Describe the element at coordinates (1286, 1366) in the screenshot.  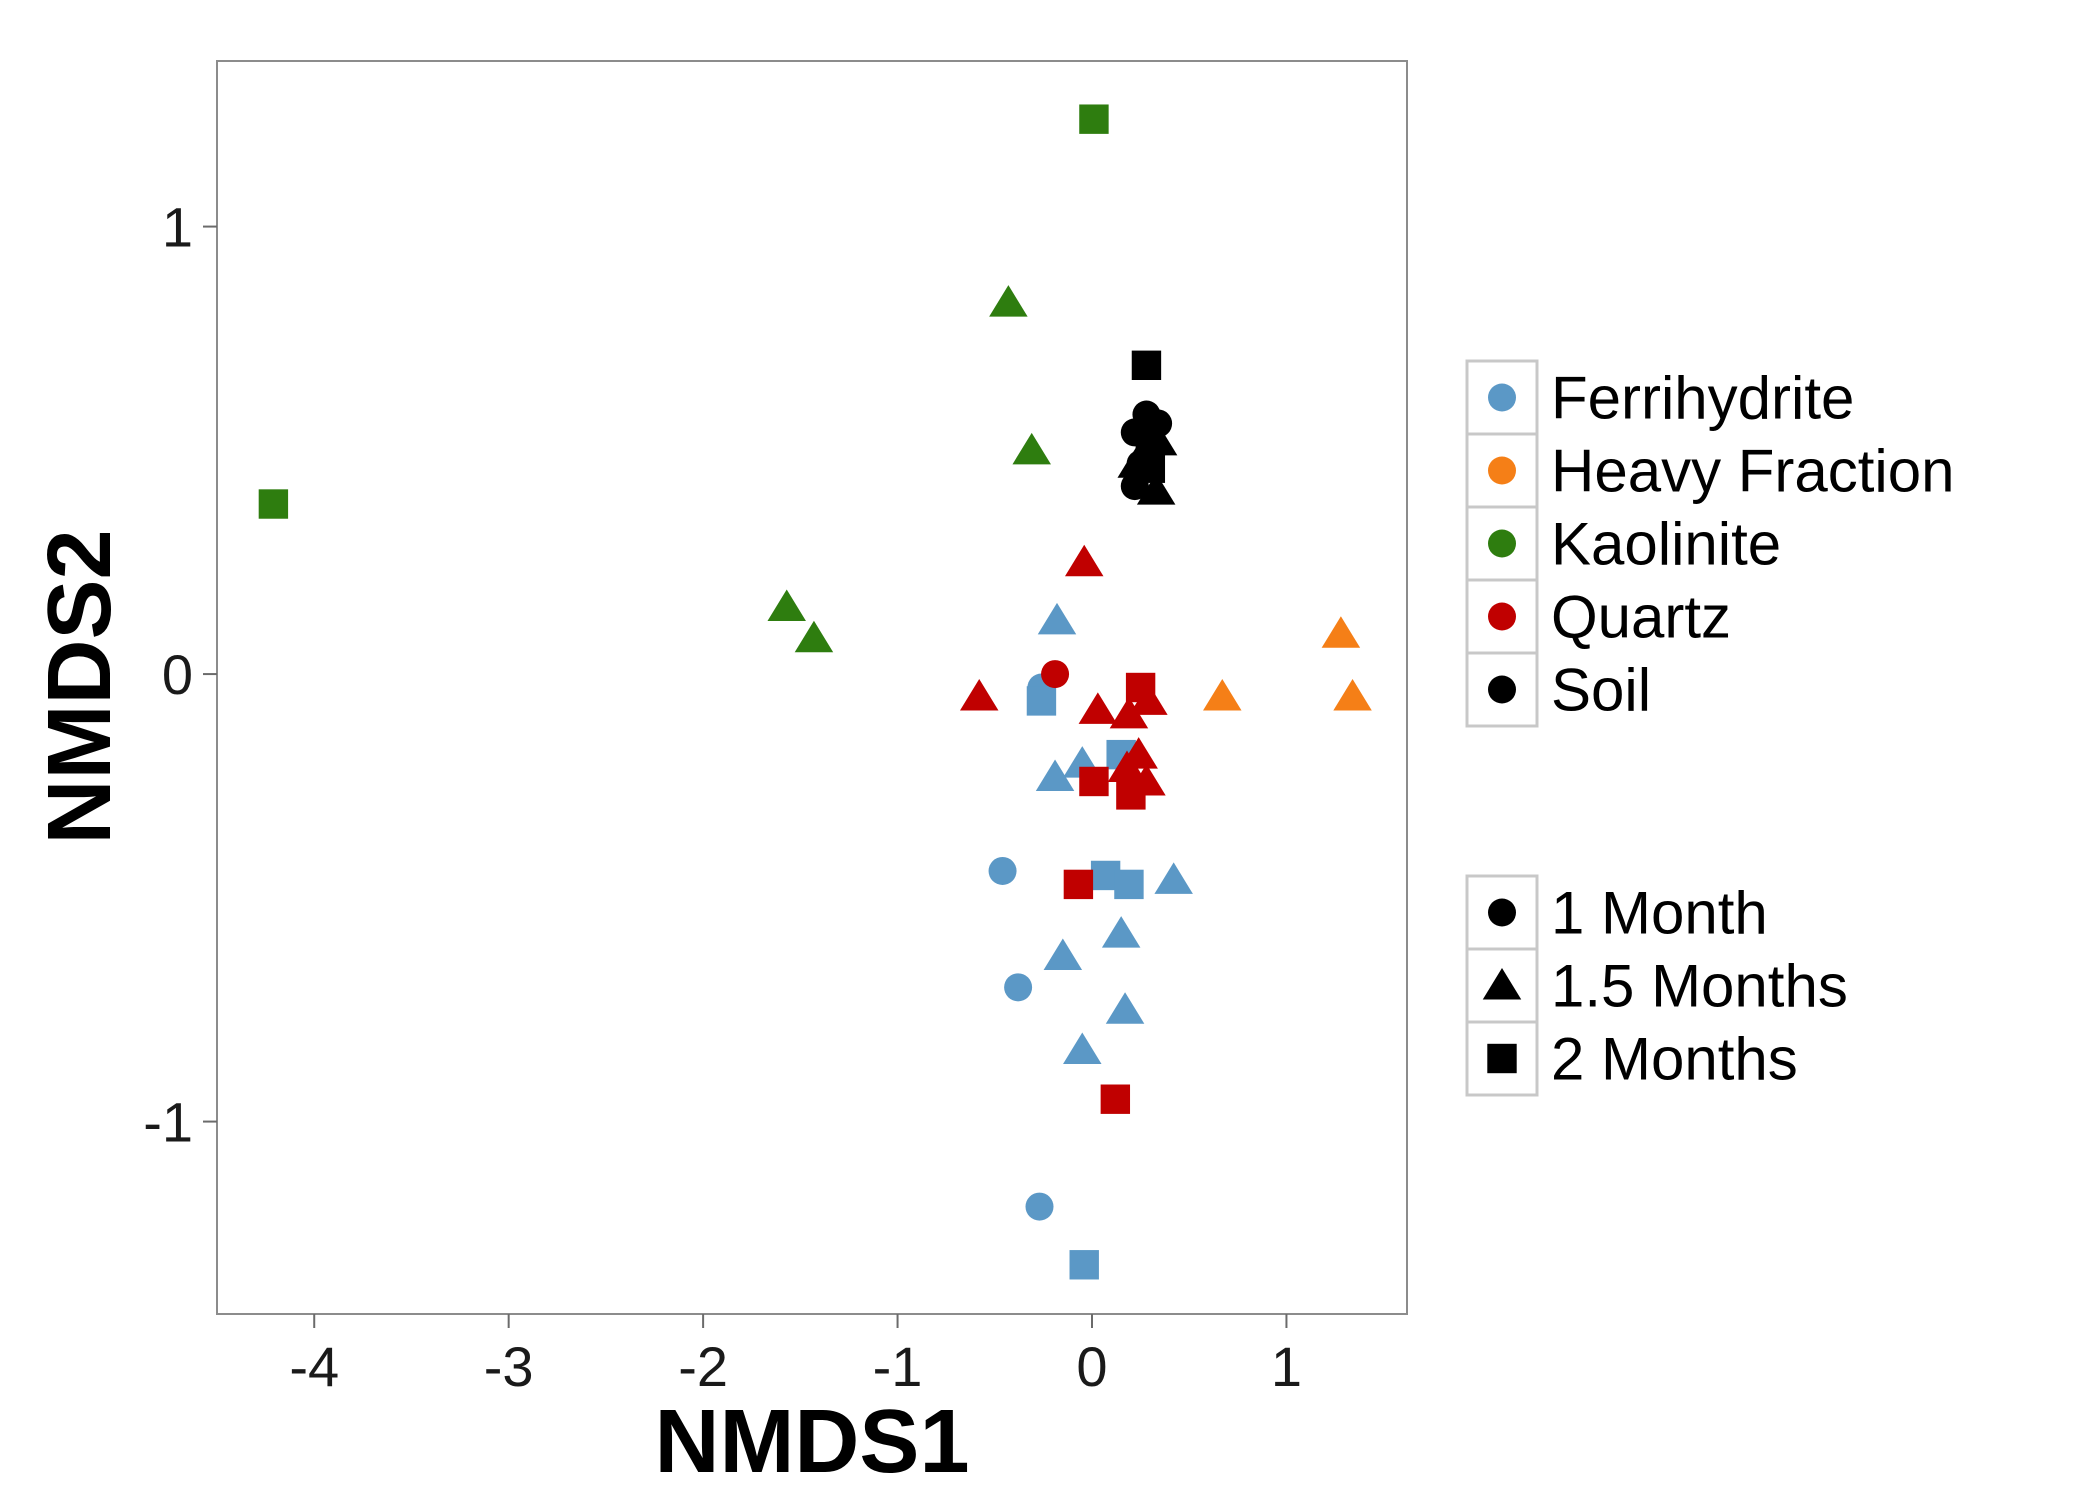
I see `x-tick-label: 1` at that location.